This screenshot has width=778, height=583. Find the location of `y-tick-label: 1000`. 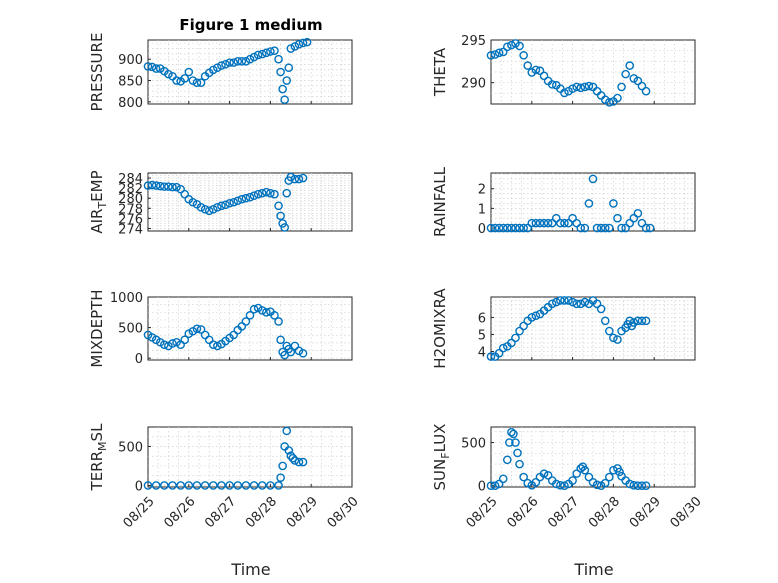

y-tick-label: 1000 is located at coordinates (126, 298).